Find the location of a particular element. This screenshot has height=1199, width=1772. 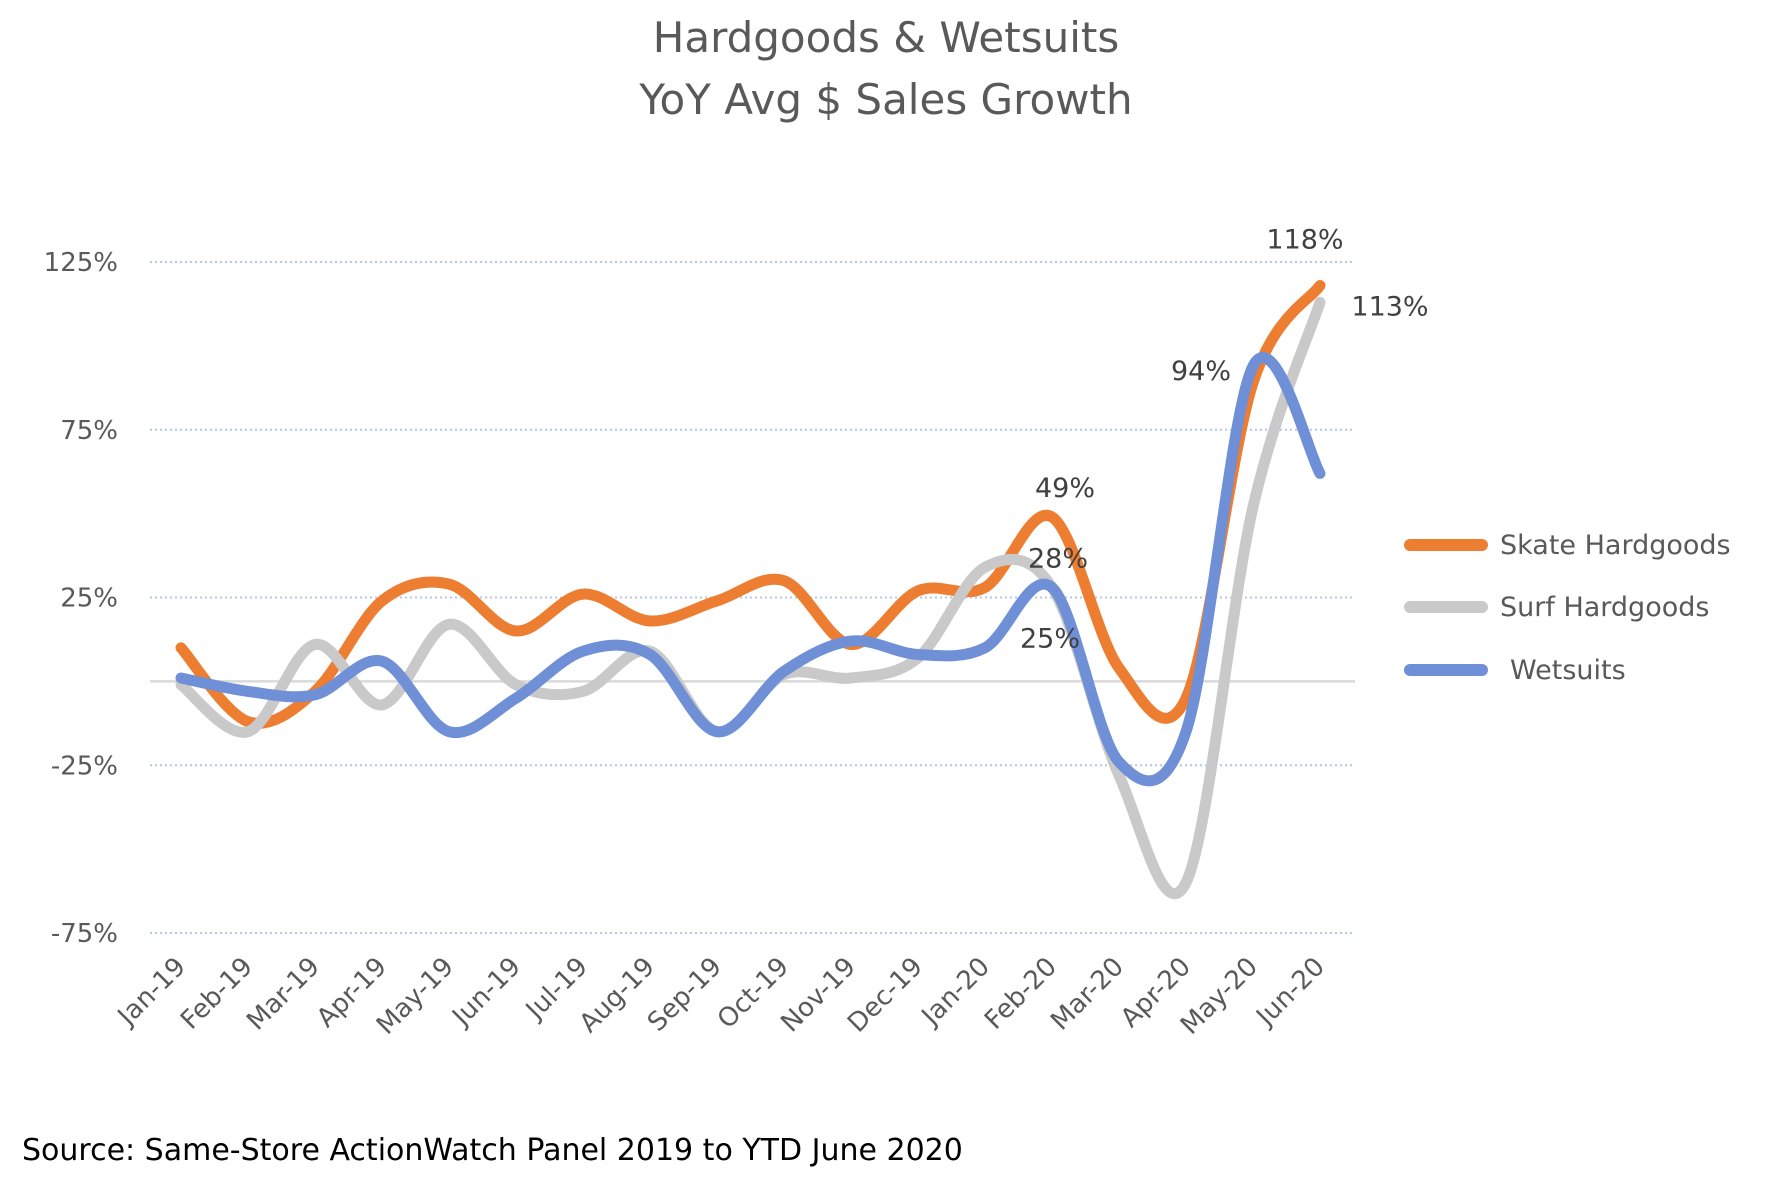

x-tick-label: Jan-20 is located at coordinates (955, 992).